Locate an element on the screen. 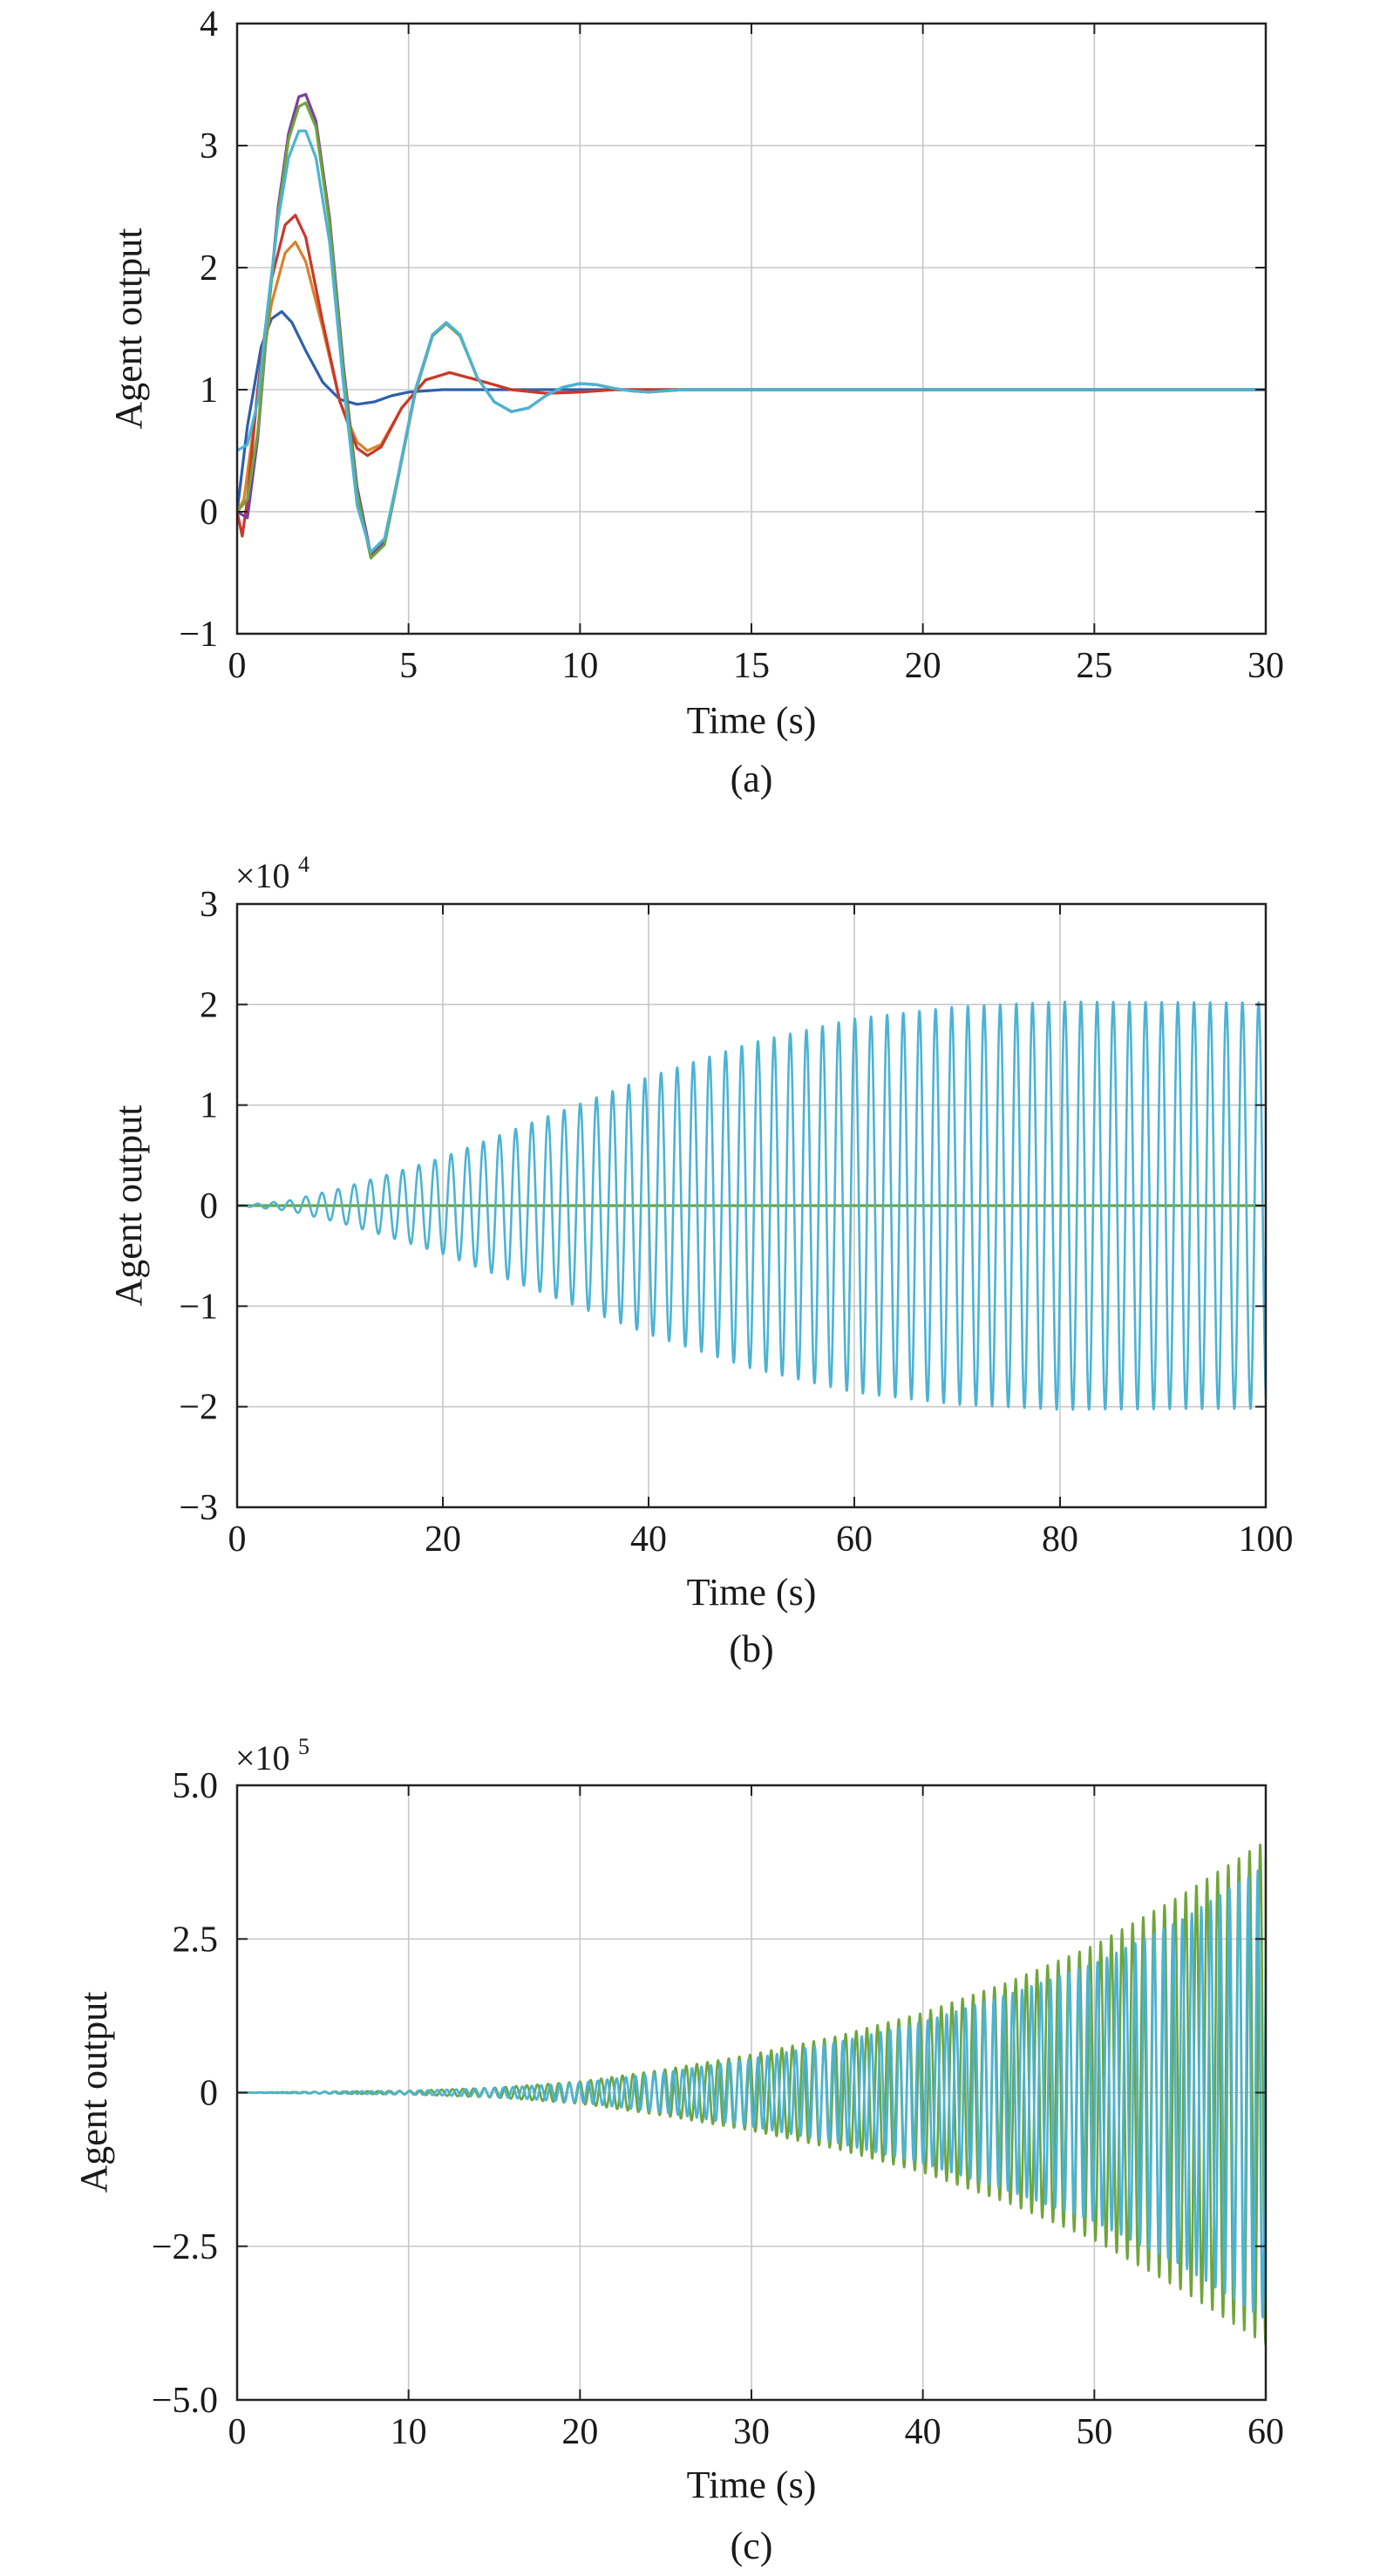  panel-c-y-tick-label-3: 2.5 is located at coordinates (196, 1940).